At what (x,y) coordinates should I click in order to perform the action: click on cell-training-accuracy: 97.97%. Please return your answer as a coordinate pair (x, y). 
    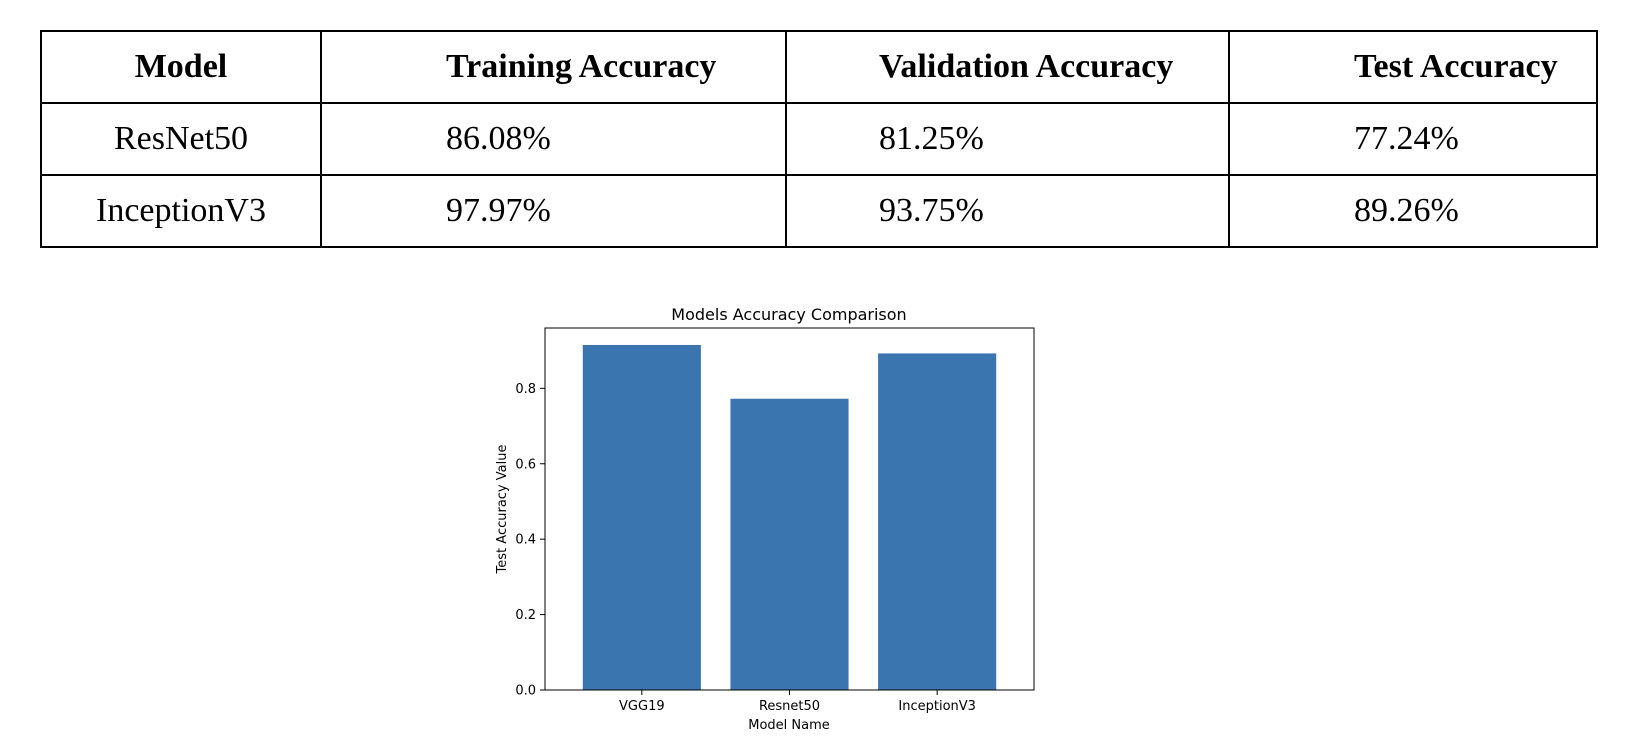
    Looking at the image, I should click on (553, 211).